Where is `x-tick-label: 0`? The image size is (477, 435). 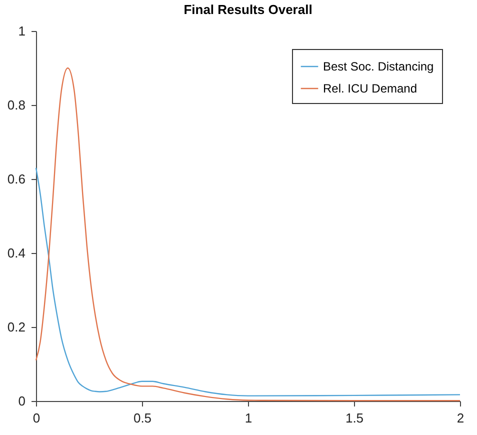
x-tick-label: 0 is located at coordinates (36, 418).